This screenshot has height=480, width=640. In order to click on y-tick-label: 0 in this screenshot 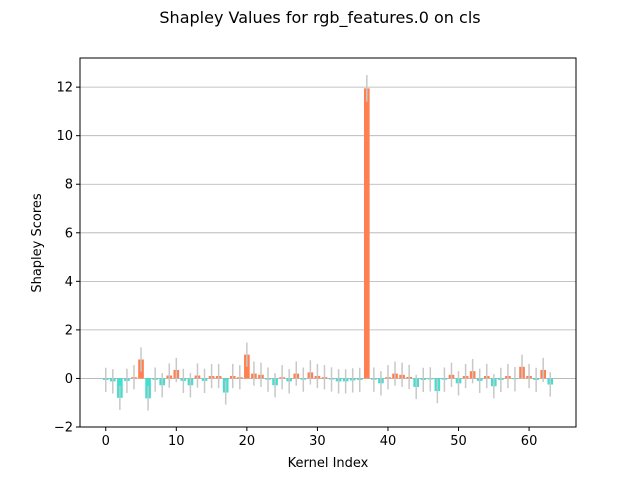, I will do `click(69, 379)`.